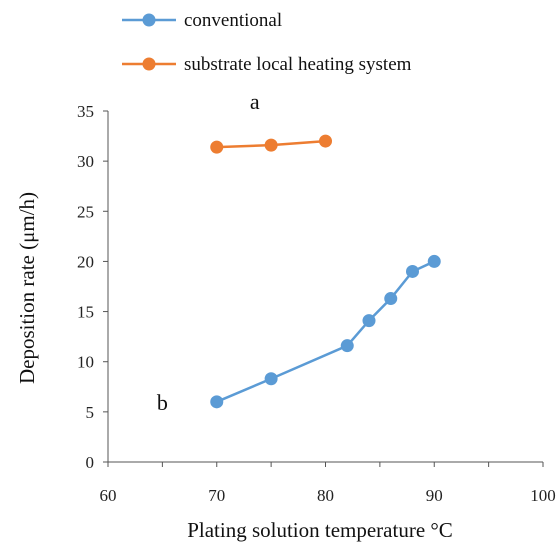 The image size is (560, 546). What do you see at coordinates (325, 495) in the screenshot?
I see `x-tick-label: 80` at bounding box center [325, 495].